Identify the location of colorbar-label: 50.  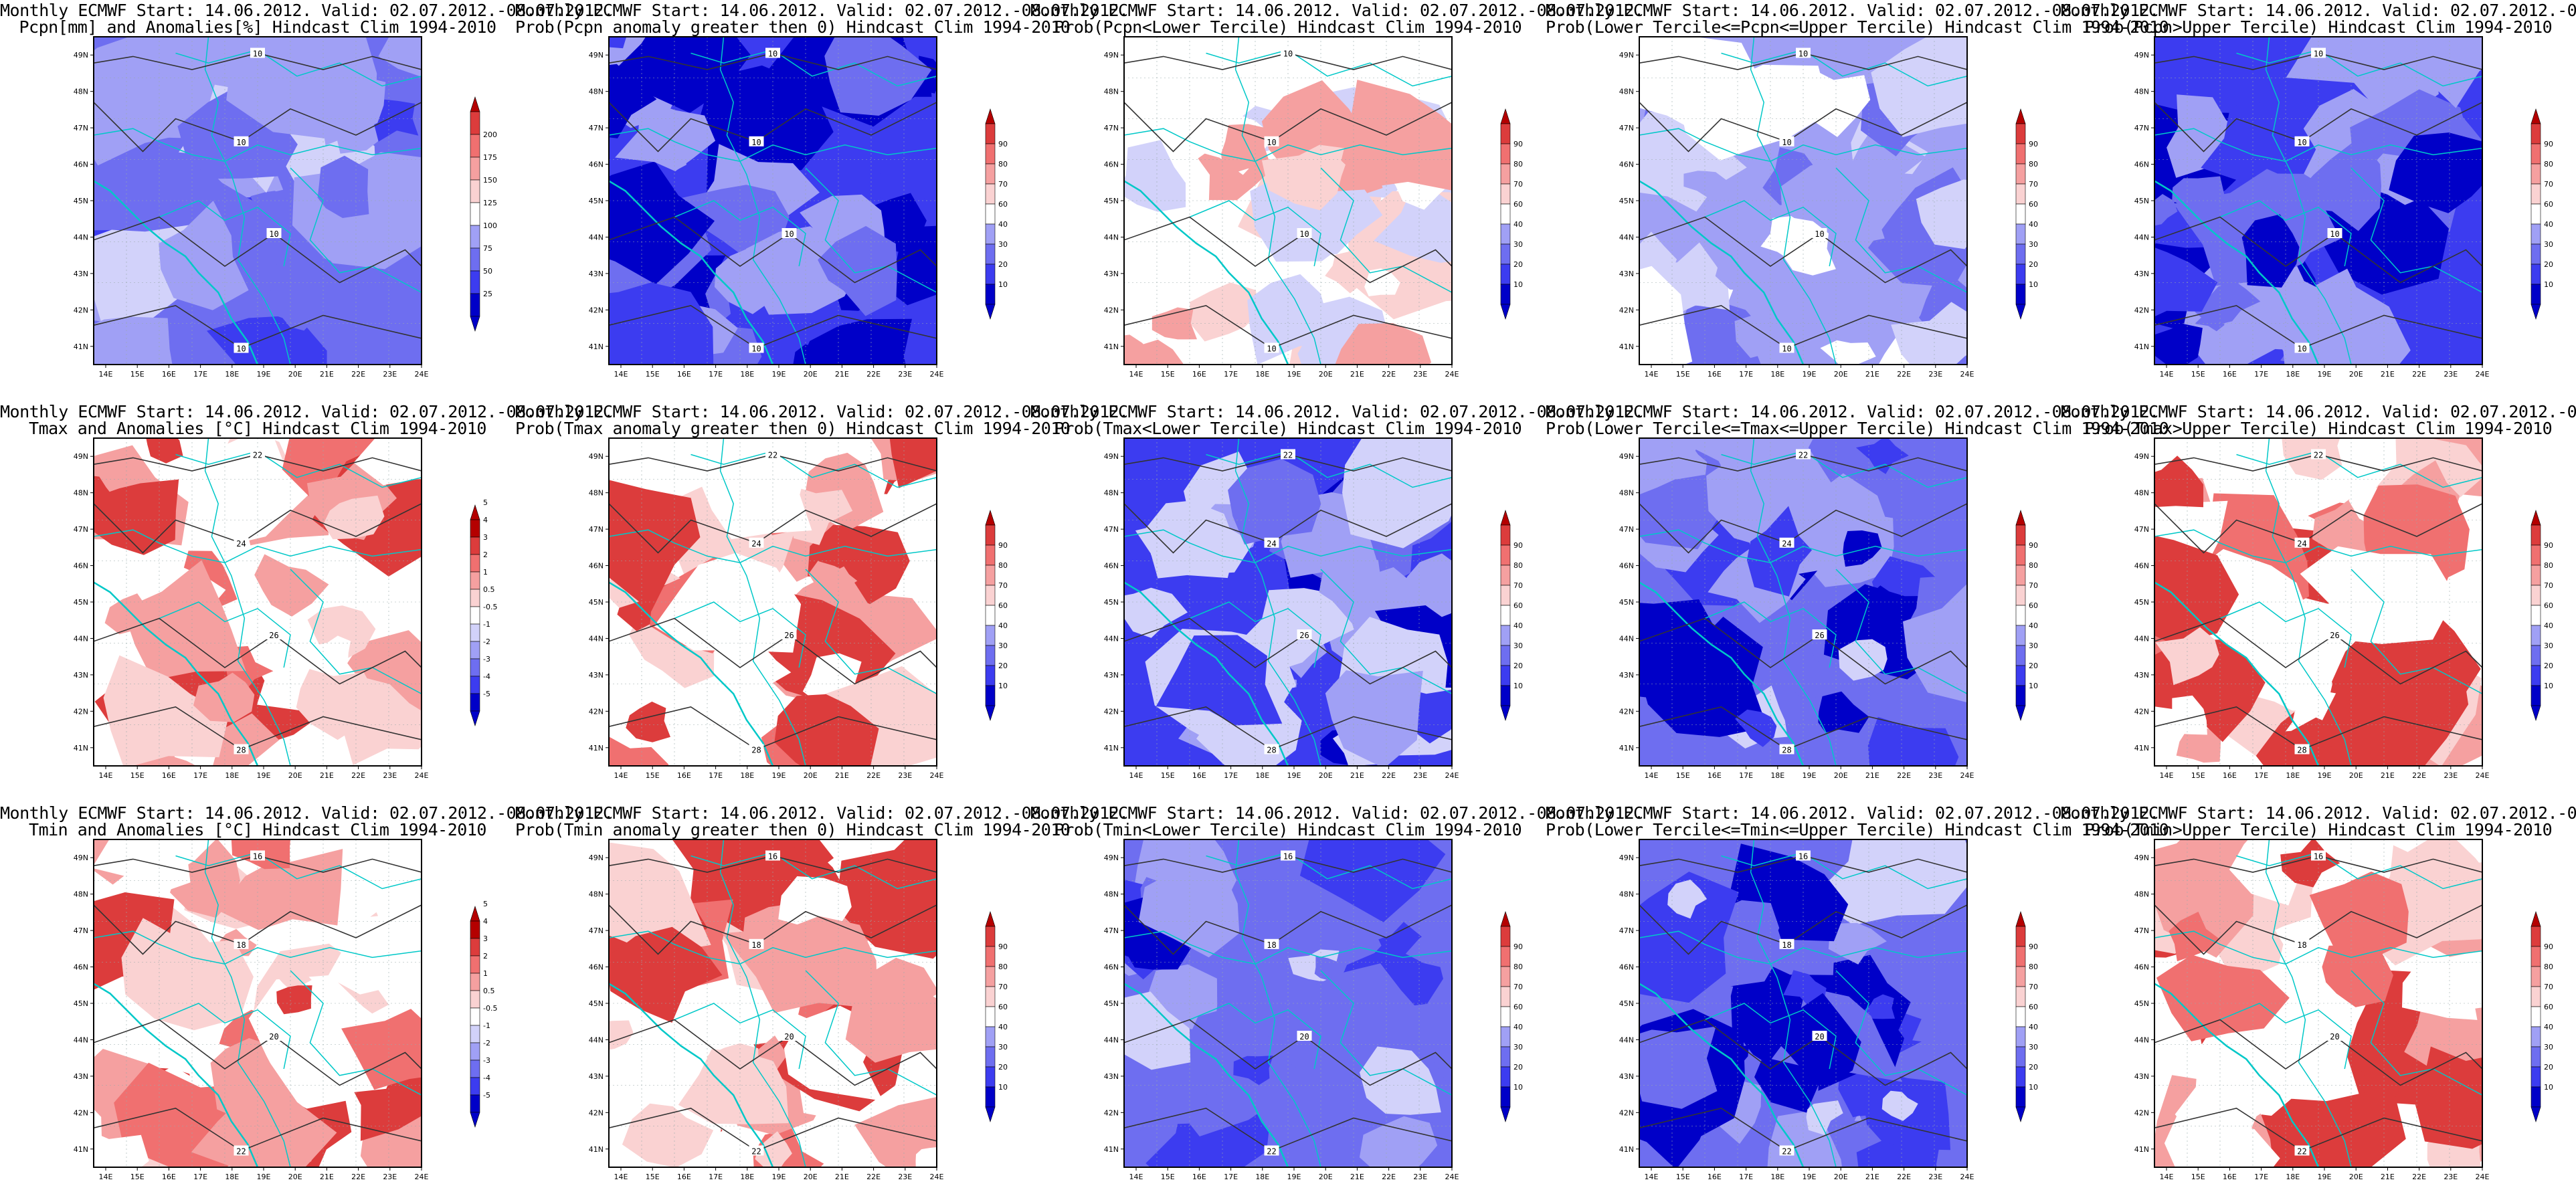
(487, 271).